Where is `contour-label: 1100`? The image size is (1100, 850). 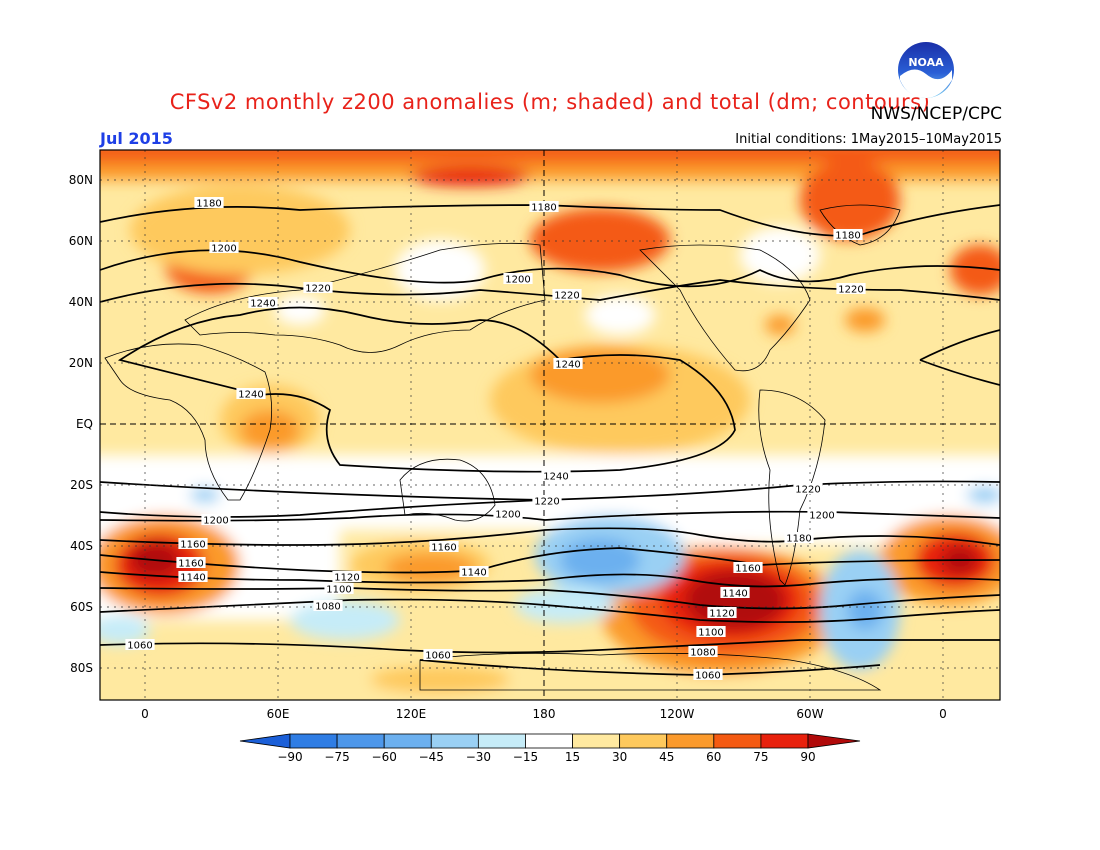 contour-label: 1100 is located at coordinates (339, 589).